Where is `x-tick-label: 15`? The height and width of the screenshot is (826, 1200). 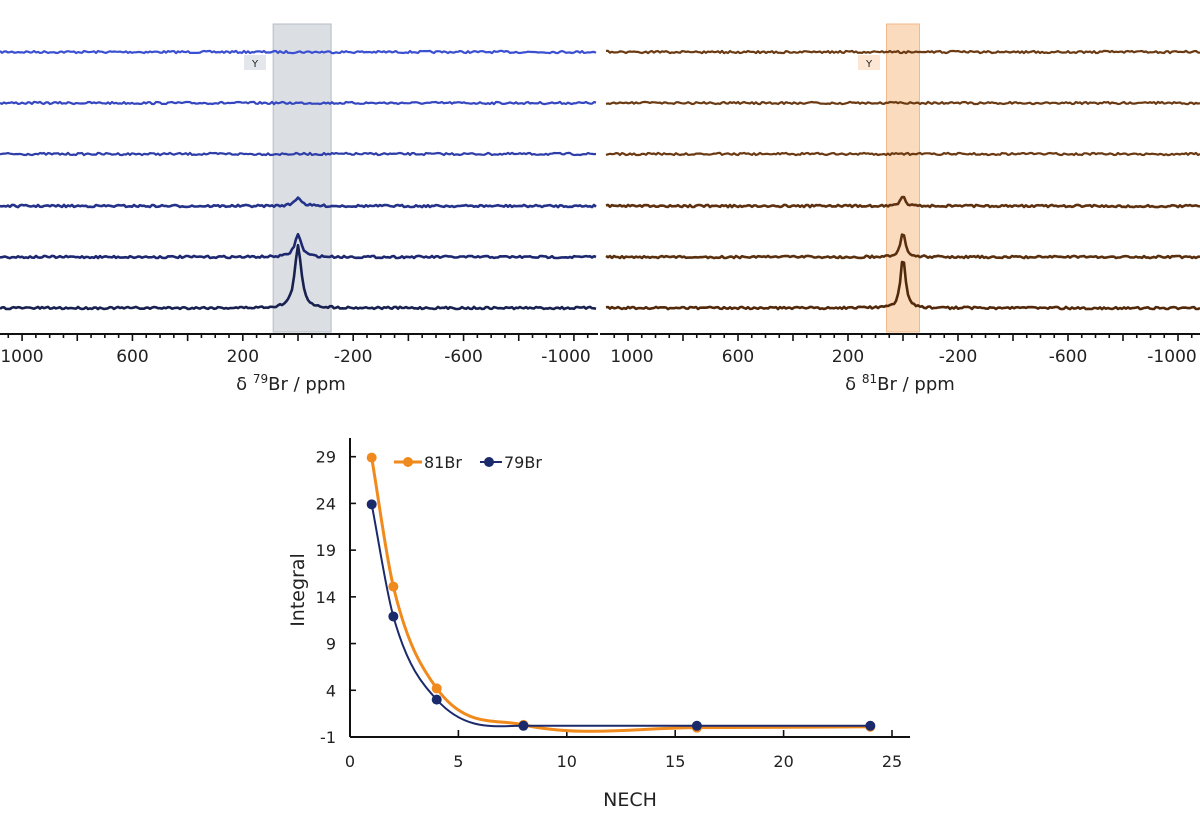 x-tick-label: 15 is located at coordinates (675, 761).